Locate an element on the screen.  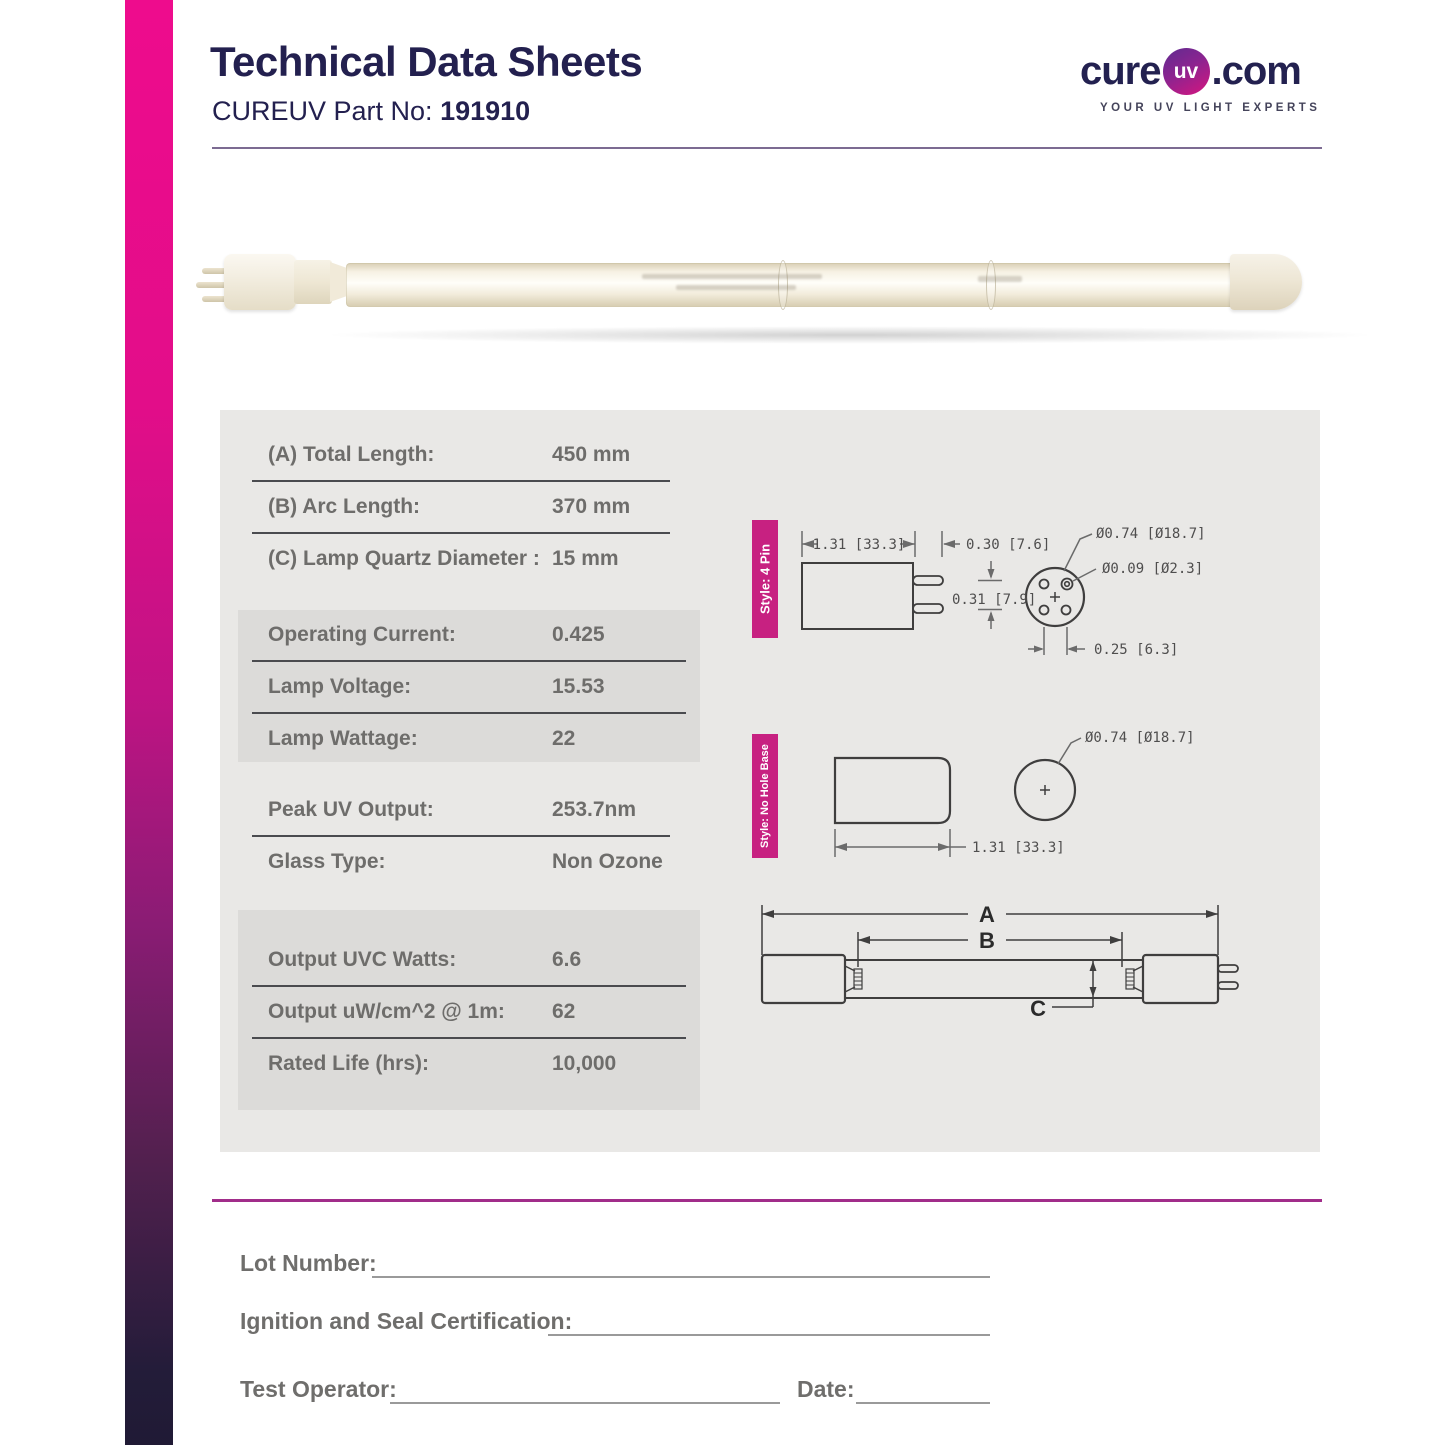
four-pin-base-diameter-dim: Ø0.74 [Ø18.7] is located at coordinates (1151, 534).